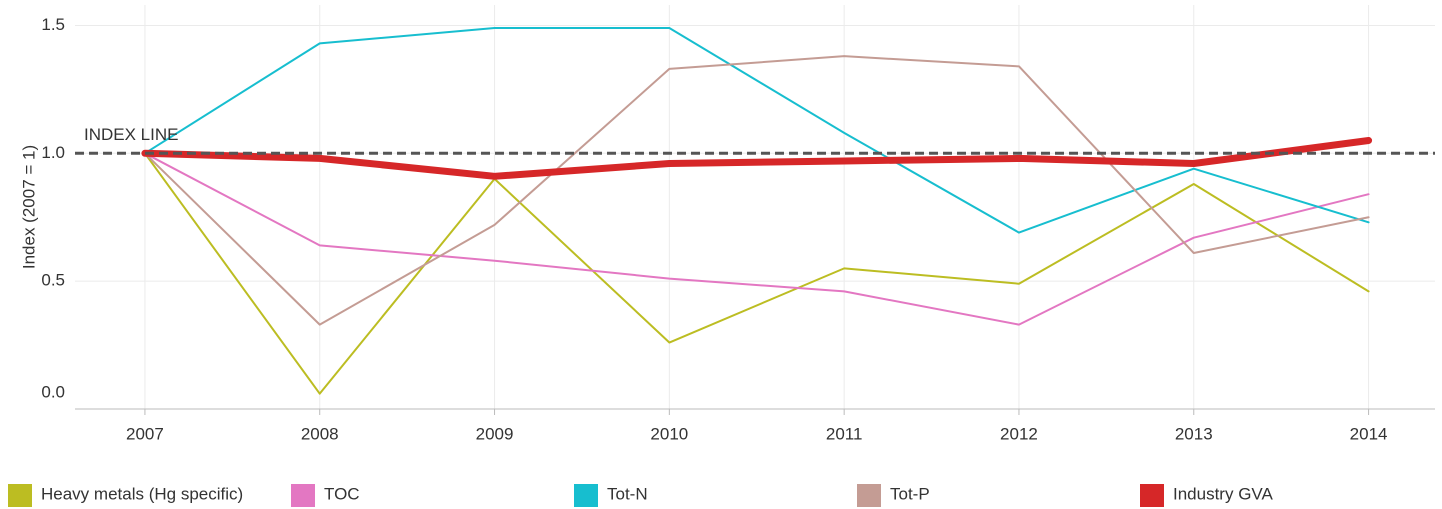  I want to click on y-axis-label: Index (2007 = 1), so click(28, 207).